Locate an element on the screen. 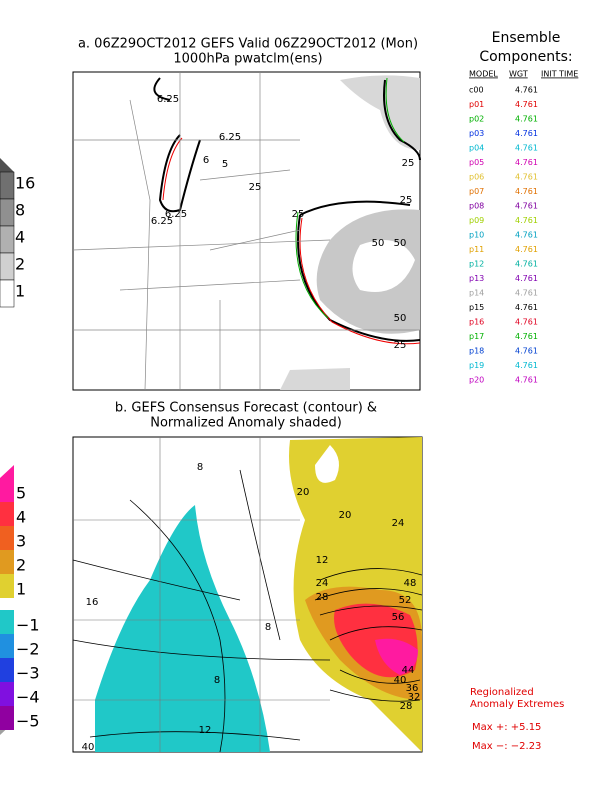  colorbar-label: −1 is located at coordinates (28, 625).